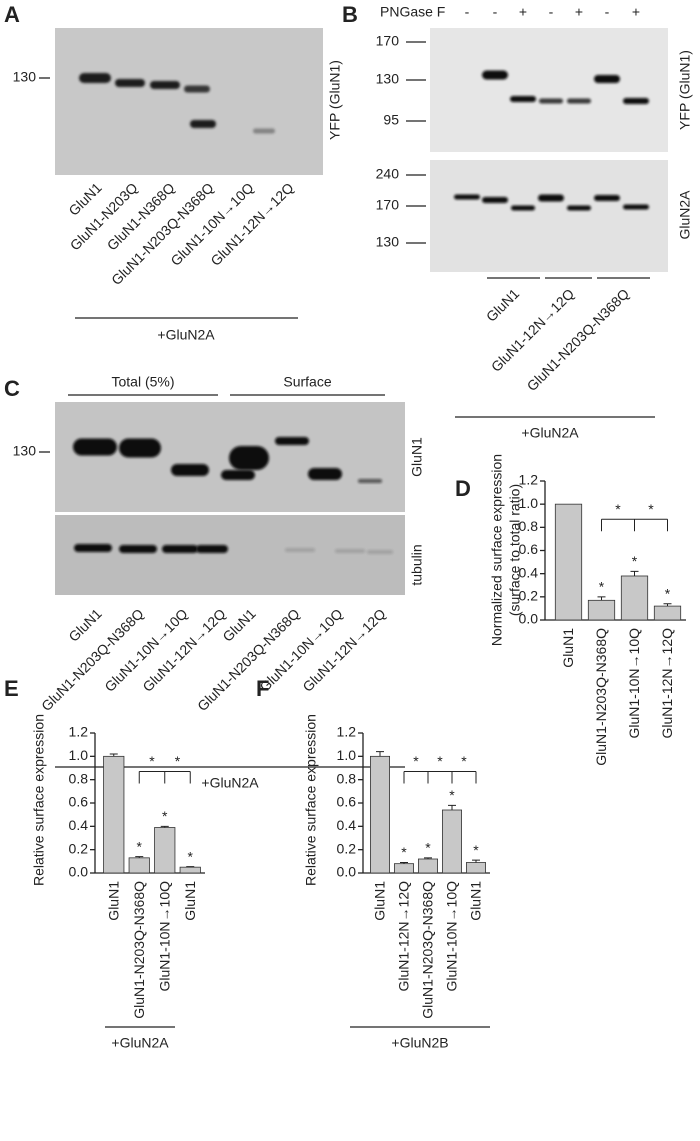 This screenshot has width=700, height=1141. Describe the element at coordinates (503, 305) in the screenshot. I see `lane-group-label: GluN1` at that location.